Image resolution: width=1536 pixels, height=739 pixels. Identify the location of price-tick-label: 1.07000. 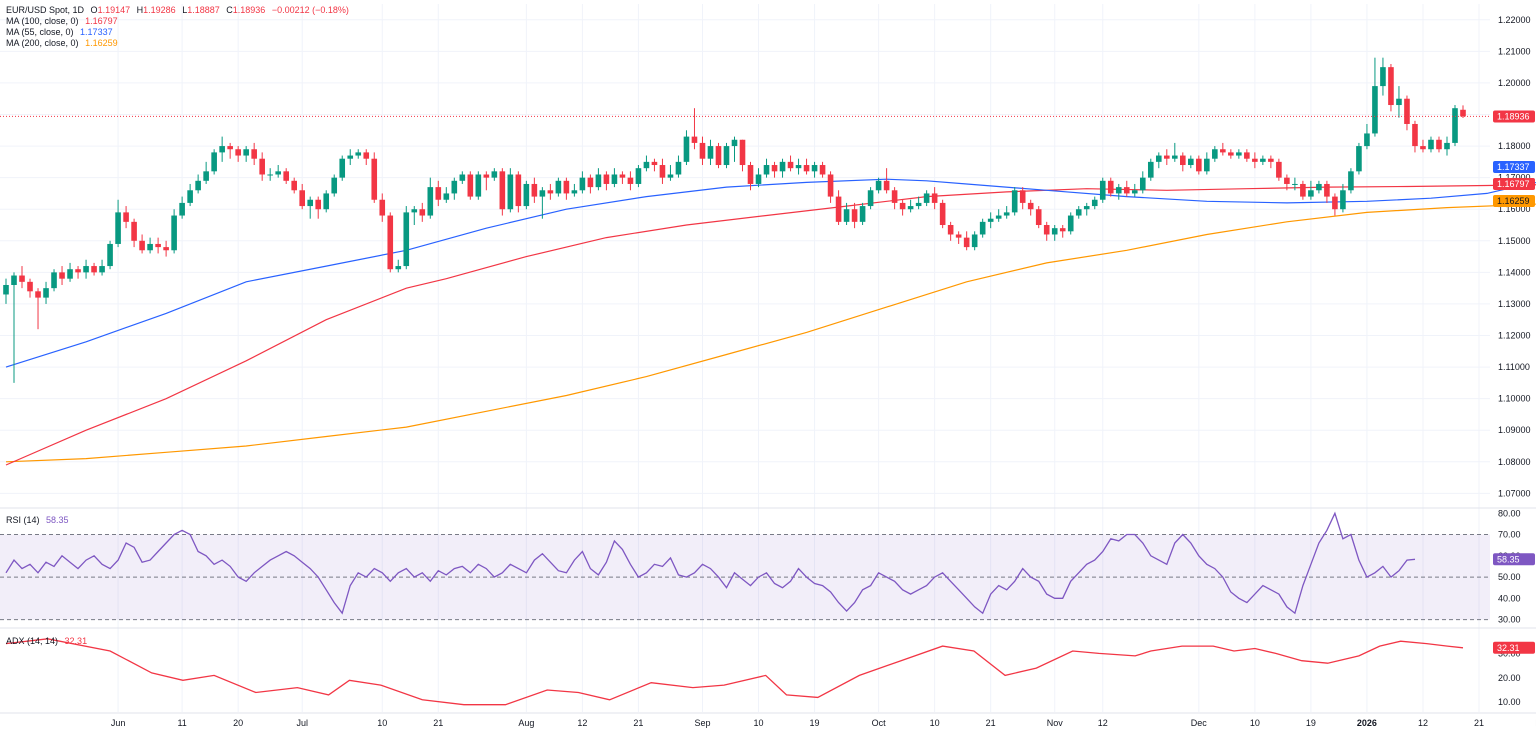
(1514, 493).